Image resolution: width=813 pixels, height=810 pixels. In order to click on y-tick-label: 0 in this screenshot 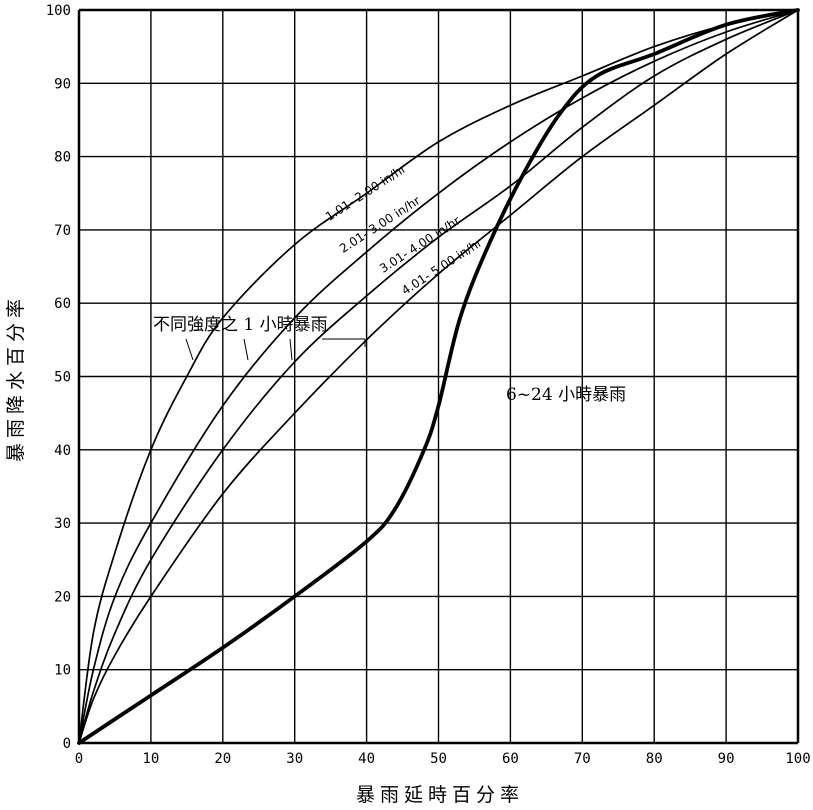, I will do `click(67, 744)`.